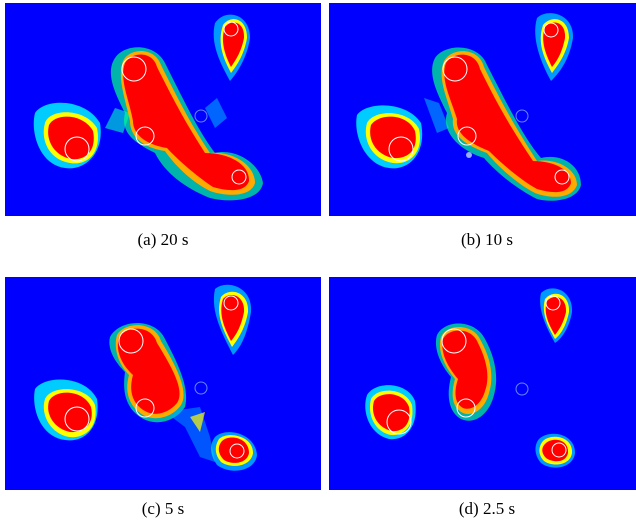 The image size is (636, 525). What do you see at coordinates (487, 508) in the screenshot?
I see `caption-d: (d) 2.5 s` at bounding box center [487, 508].